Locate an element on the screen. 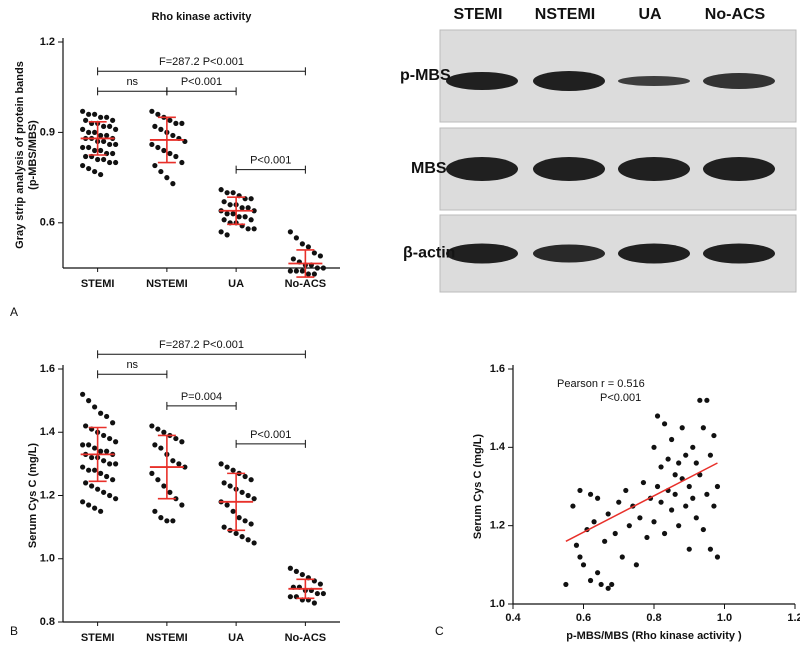 Image resolution: width=800 pixels, height=649 pixels. comparison-label: F=287.2 P<0.001 is located at coordinates (201, 62).